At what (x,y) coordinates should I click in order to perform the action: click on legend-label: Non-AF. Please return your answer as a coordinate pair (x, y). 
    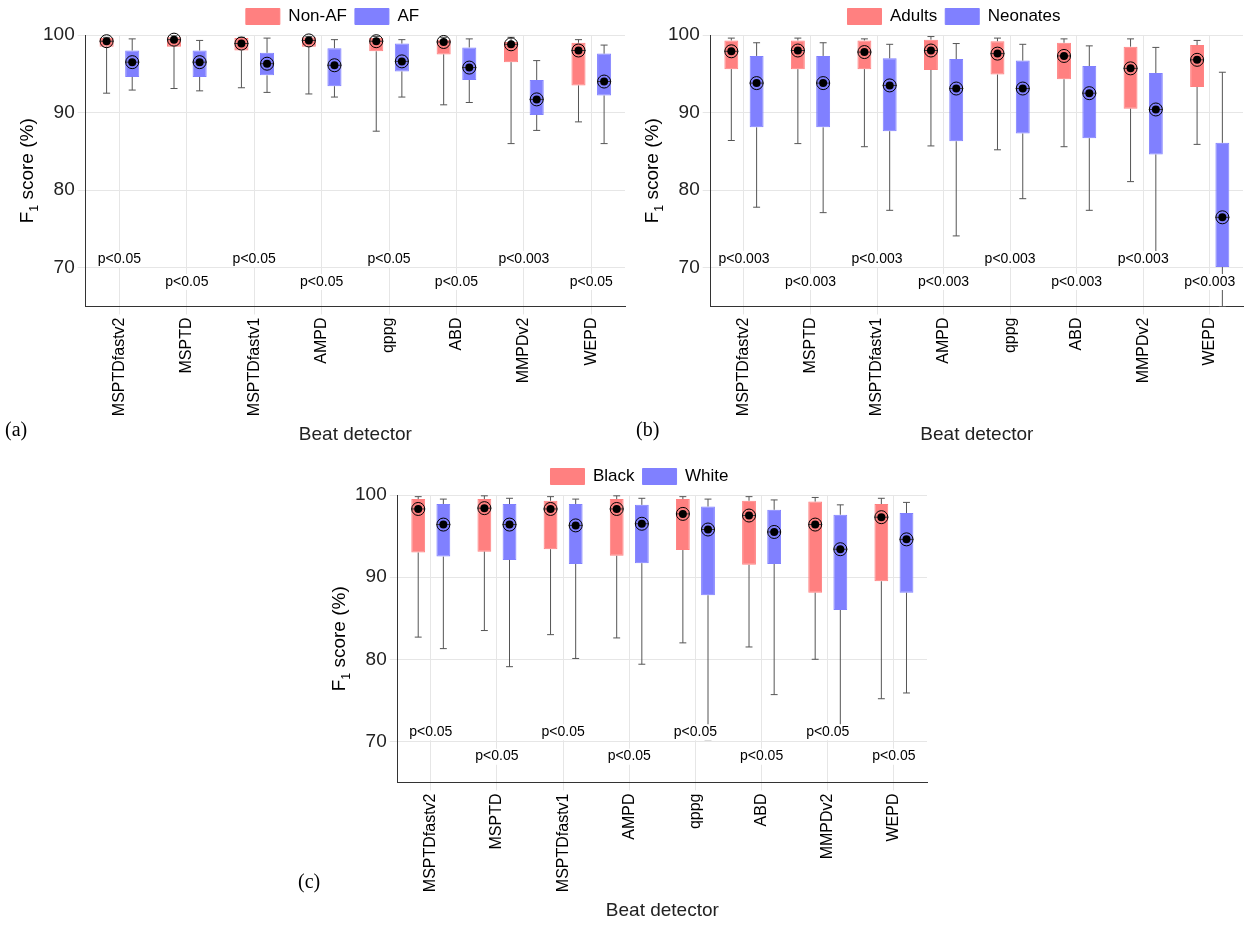
    Looking at the image, I should click on (317, 16).